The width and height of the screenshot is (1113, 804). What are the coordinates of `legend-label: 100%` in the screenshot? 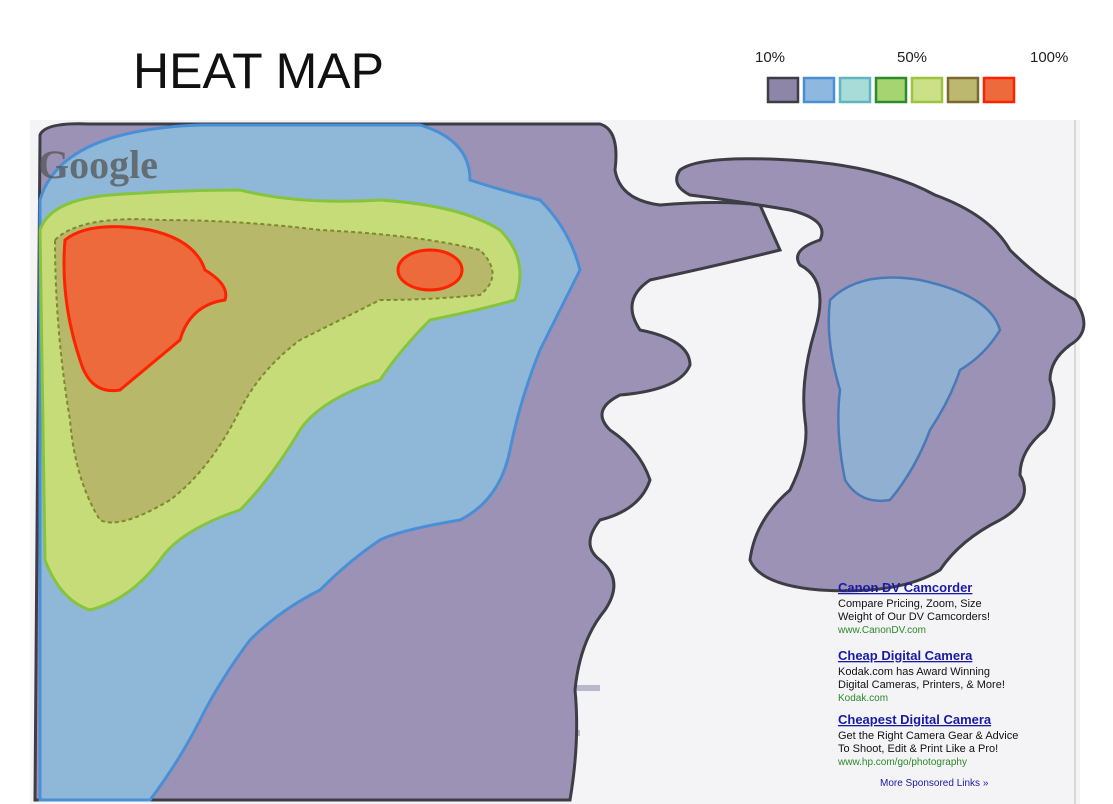 It's located at (1049, 57).